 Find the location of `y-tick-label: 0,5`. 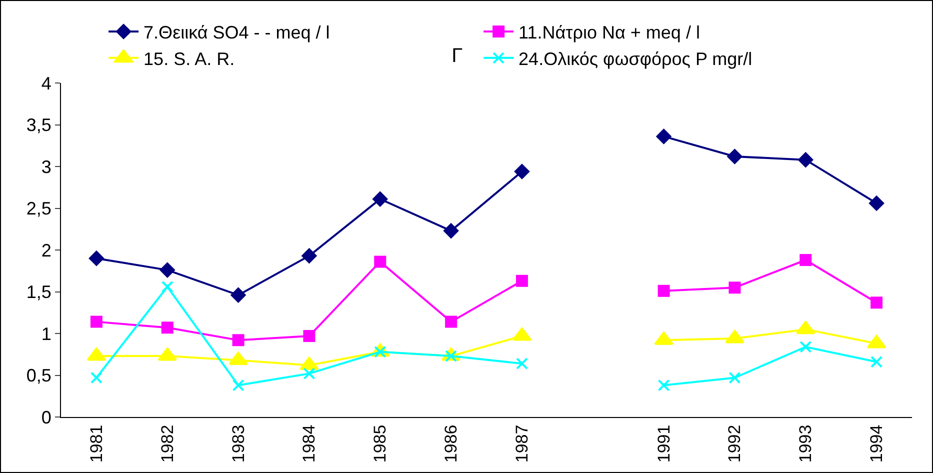

y-tick-label: 0,5 is located at coordinates (39, 376).